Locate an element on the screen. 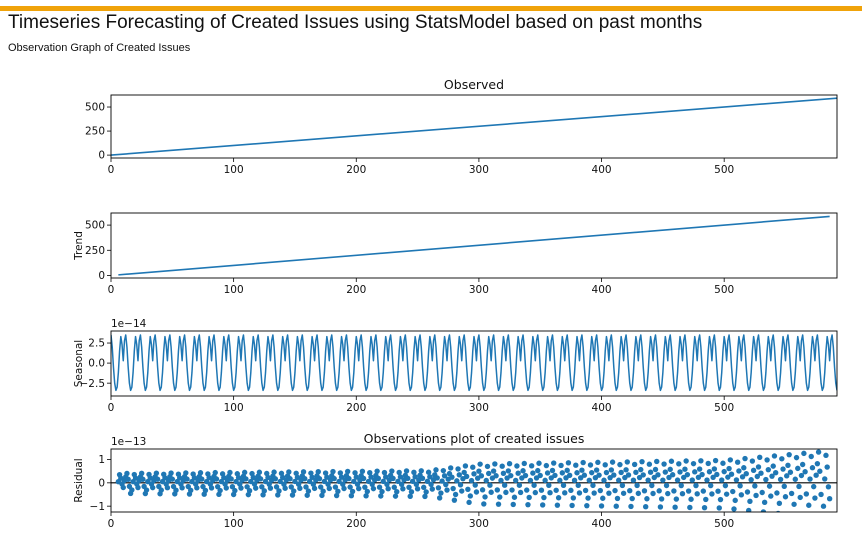 The width and height of the screenshot is (862, 537). x-tick-label: 200 is located at coordinates (356, 524).